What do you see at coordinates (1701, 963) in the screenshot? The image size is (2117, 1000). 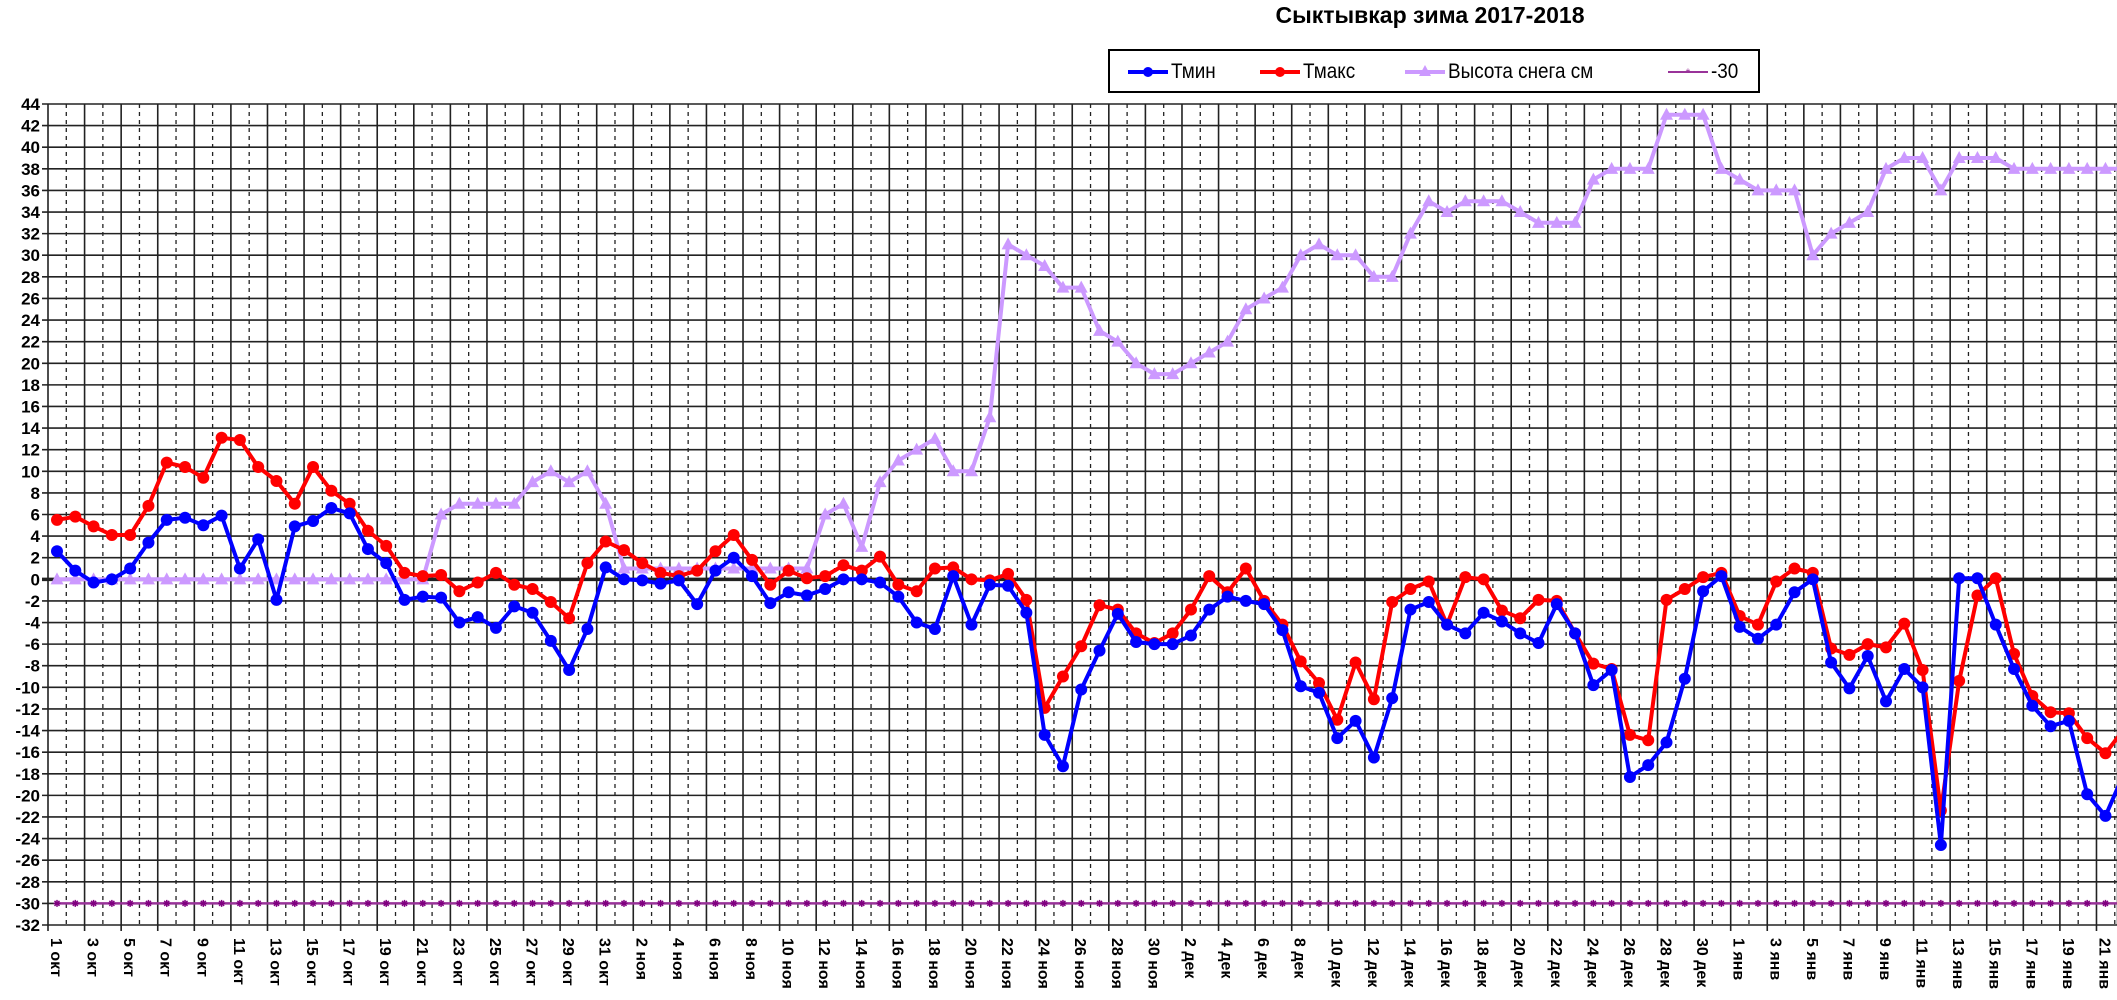 I see `x-tick-label: 30 дек` at bounding box center [1701, 963].